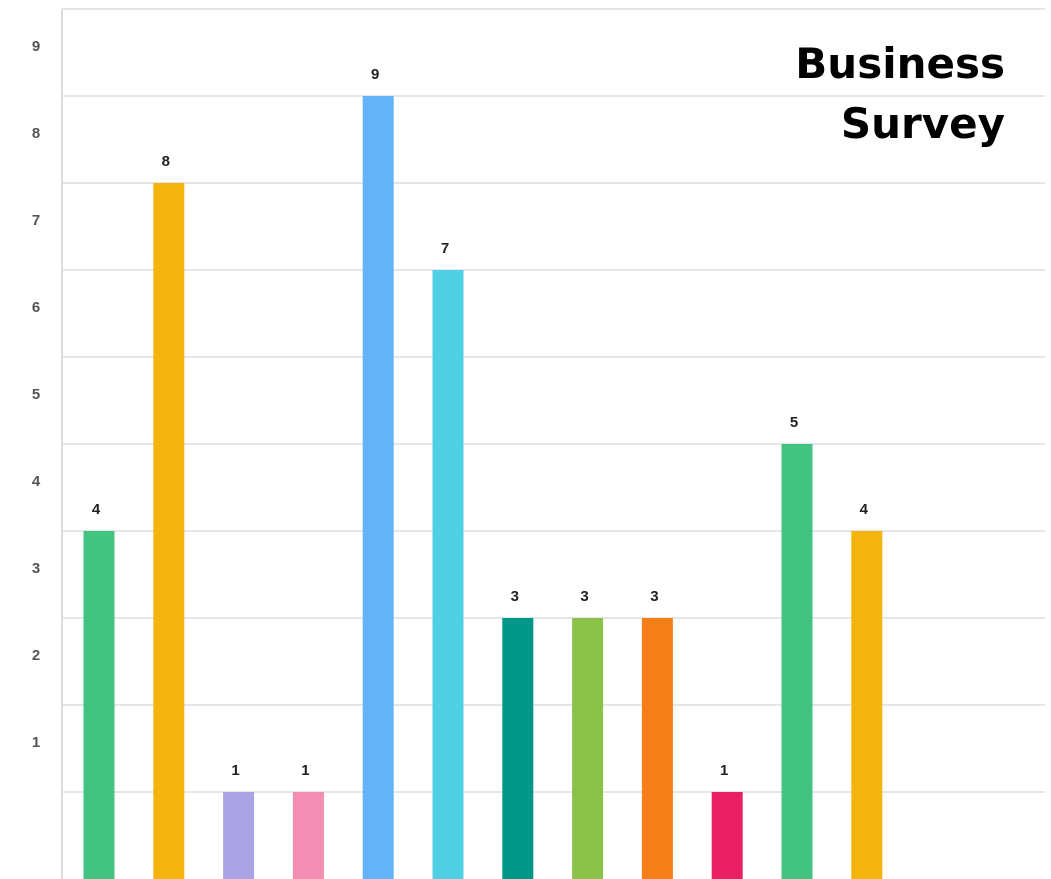 The width and height of the screenshot is (1051, 879). I want to click on chart-title-line-1: Business, so click(900, 63).